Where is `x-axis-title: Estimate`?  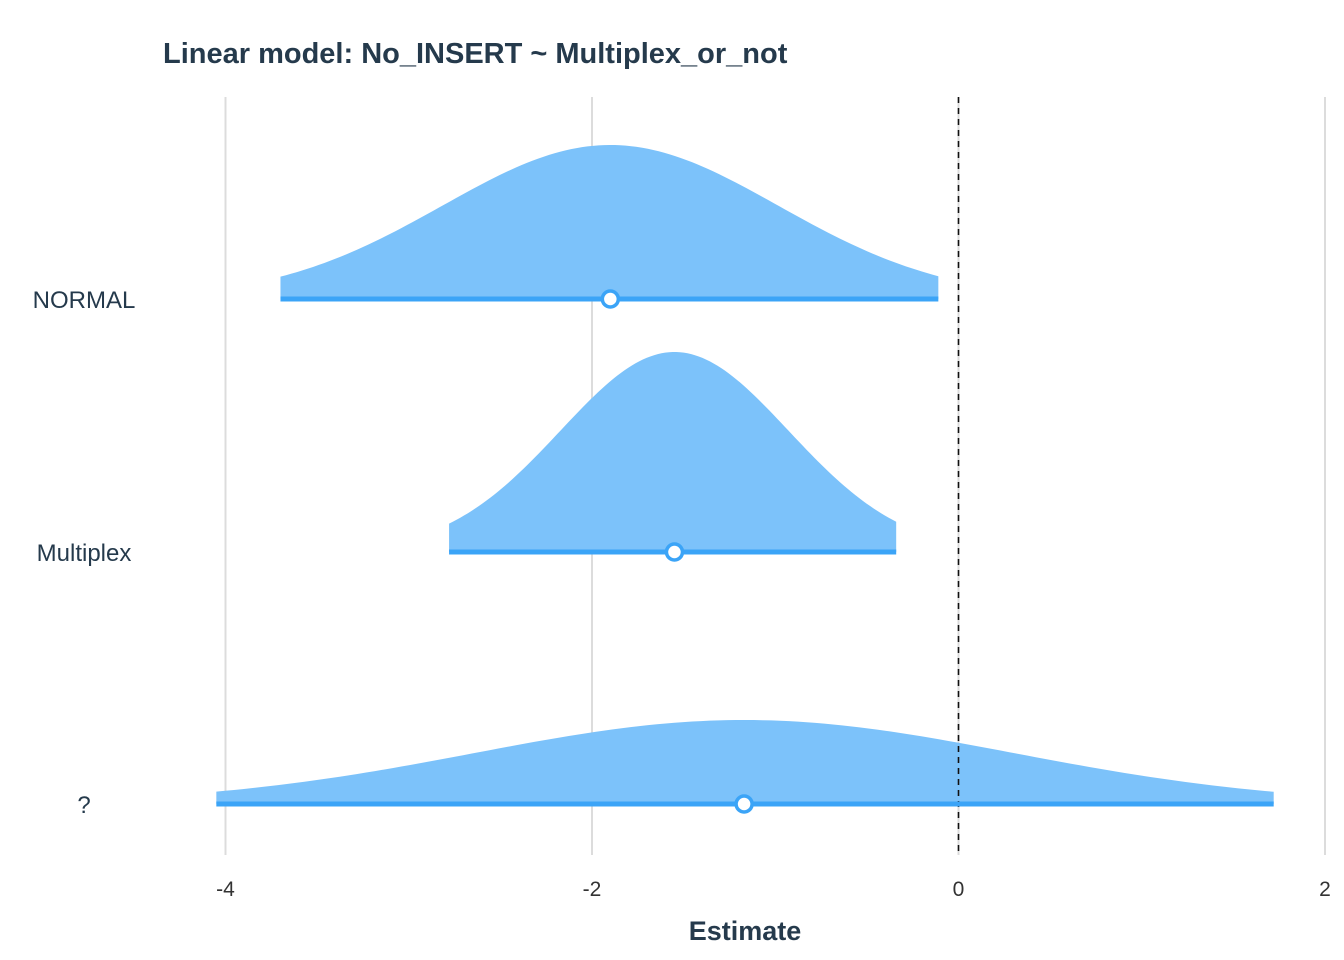
x-axis-title: Estimate is located at coordinates (745, 931).